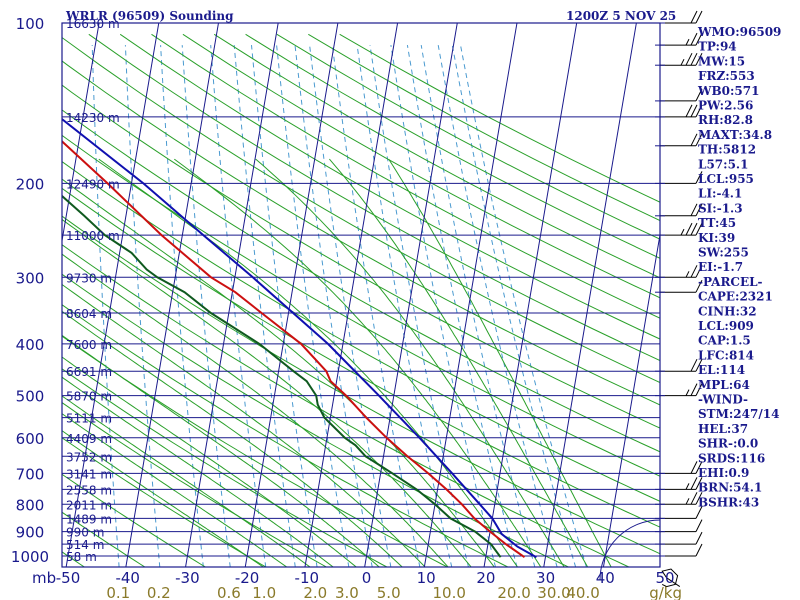 The width and height of the screenshot is (800, 600). I want to click on pressure-tick-label: 300, so click(30, 278).